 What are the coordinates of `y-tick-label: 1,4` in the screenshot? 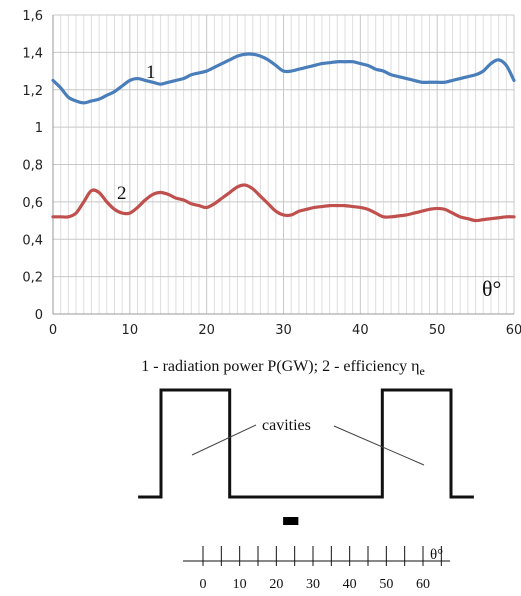 It's located at (32, 53).